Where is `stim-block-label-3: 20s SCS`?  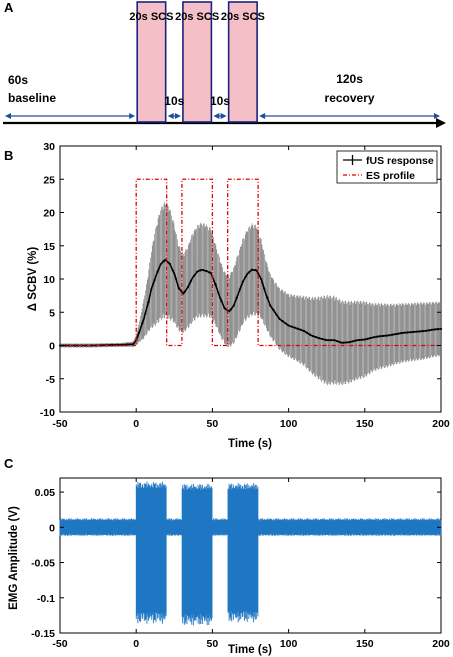 stim-block-label-3: 20s SCS is located at coordinates (243, 17).